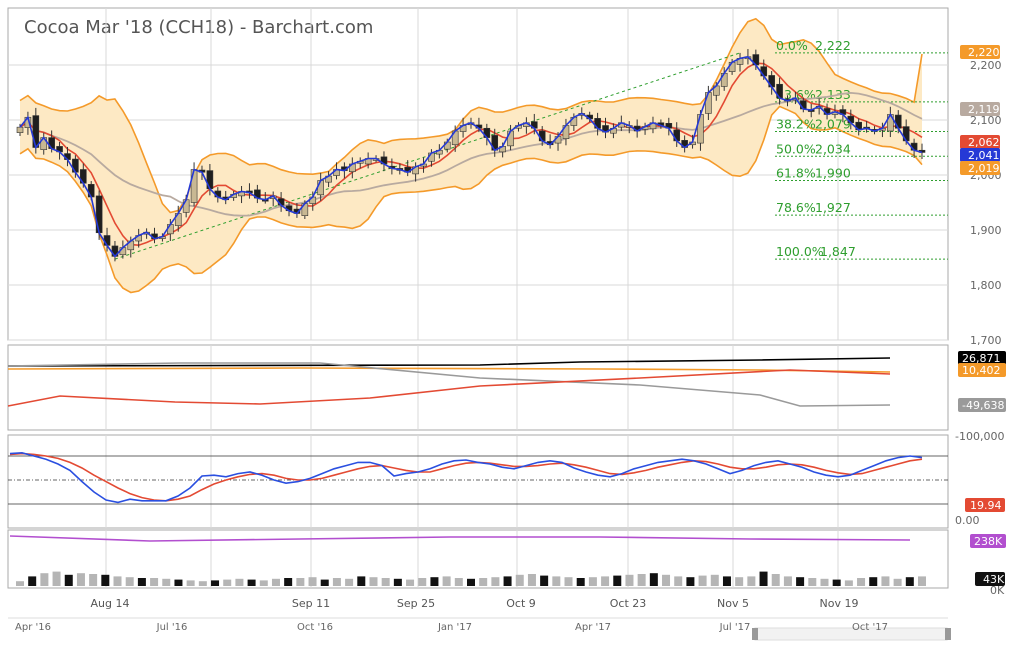  I want to click on fibonacci-percent-label: 0.0%, so click(792, 45).